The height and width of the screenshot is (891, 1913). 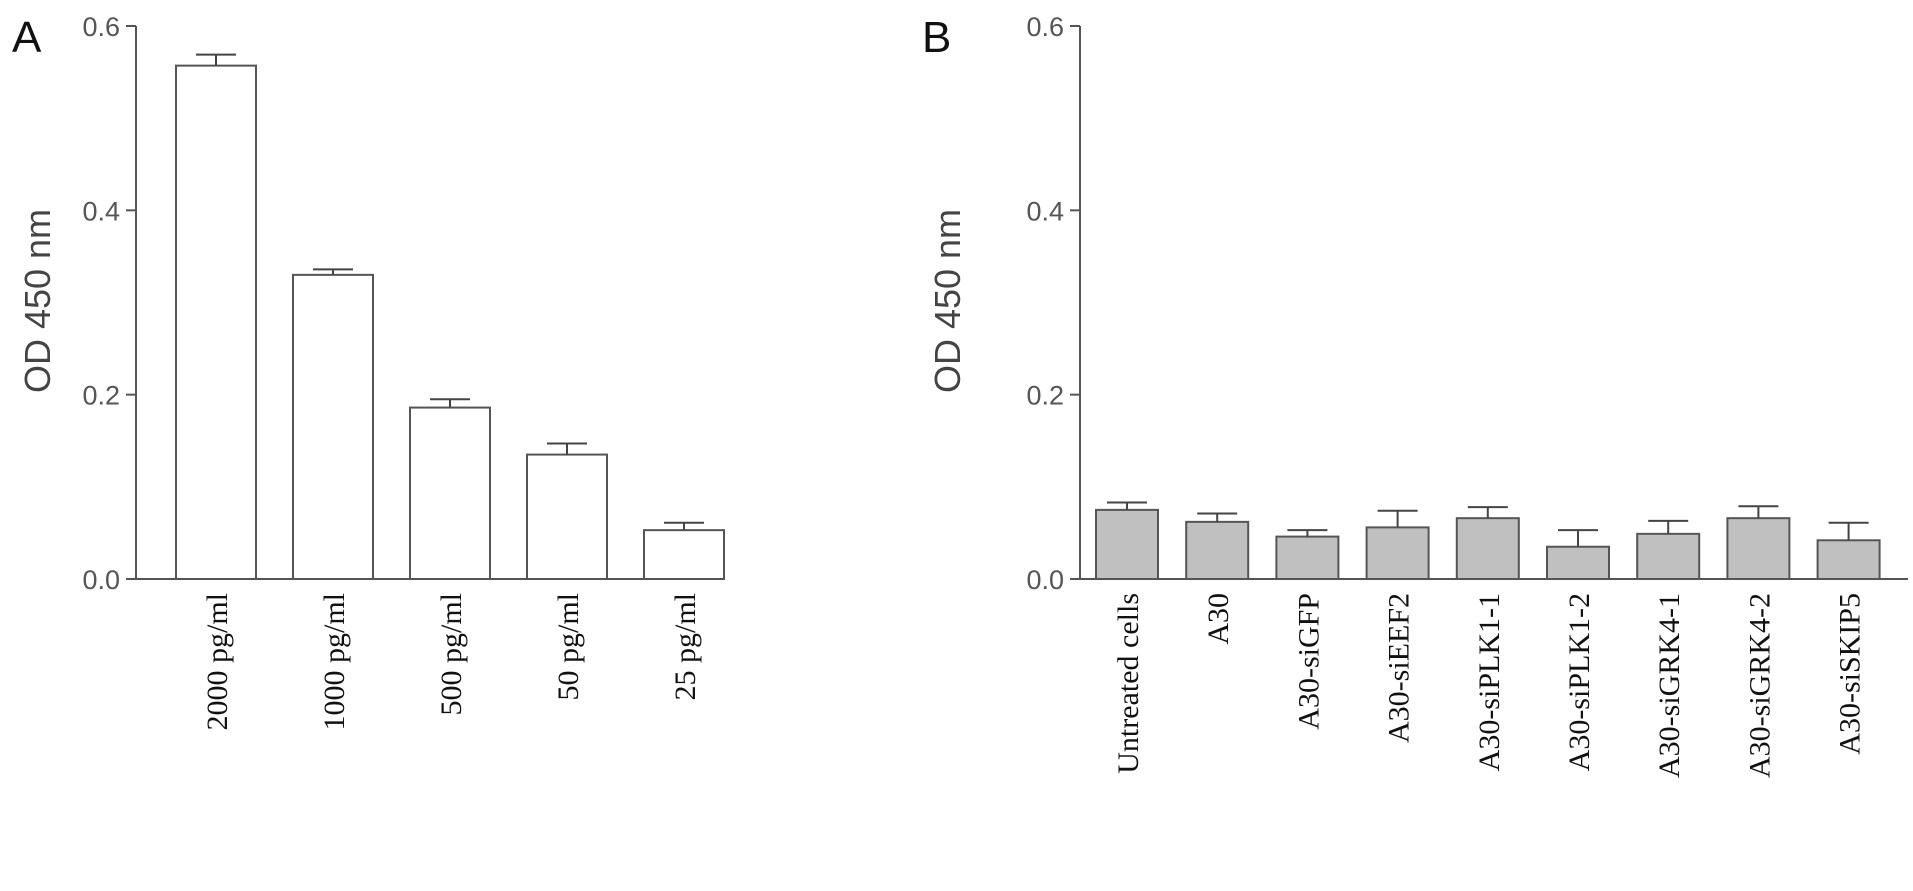 What do you see at coordinates (101, 211) in the screenshot?
I see `panel-a-y-tick-label: 0.4` at bounding box center [101, 211].